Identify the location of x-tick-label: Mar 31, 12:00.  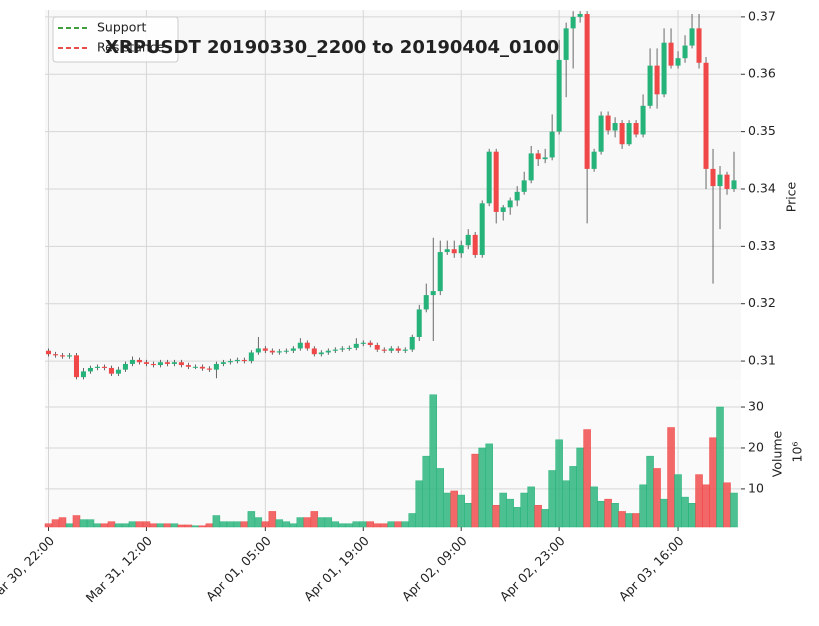
(119, 569).